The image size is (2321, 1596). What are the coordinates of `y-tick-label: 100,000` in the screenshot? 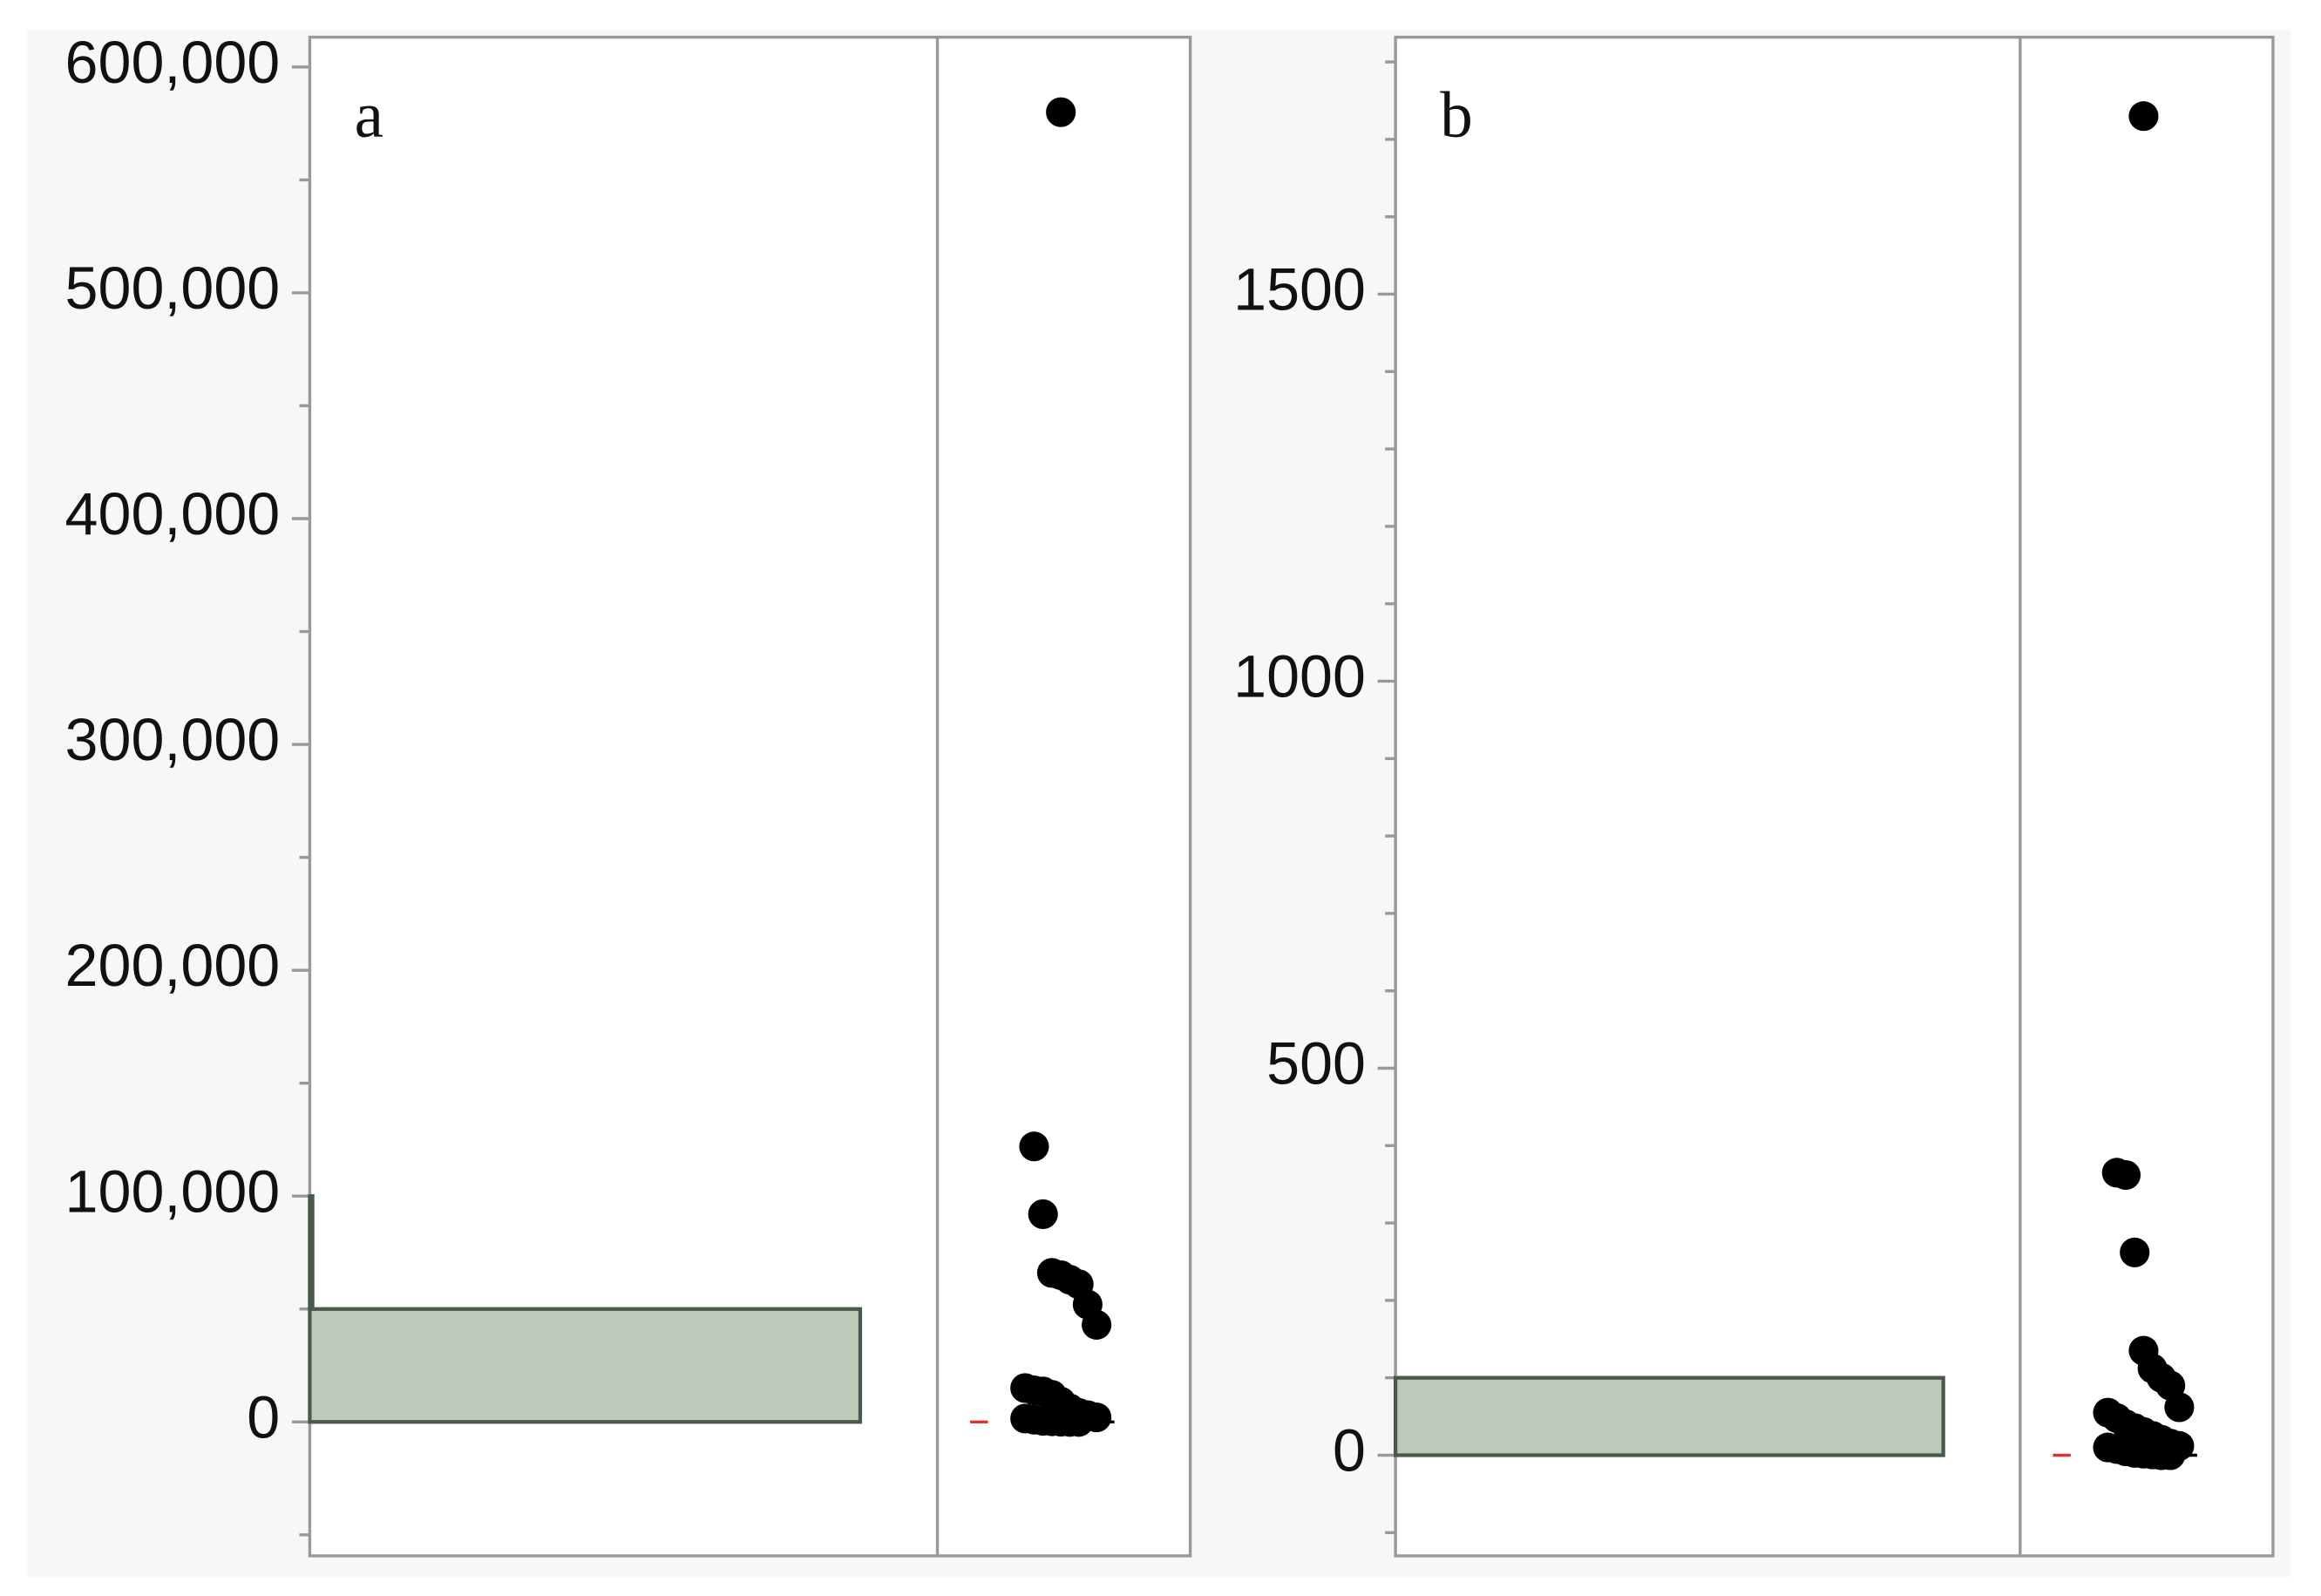 It's located at (173, 1191).